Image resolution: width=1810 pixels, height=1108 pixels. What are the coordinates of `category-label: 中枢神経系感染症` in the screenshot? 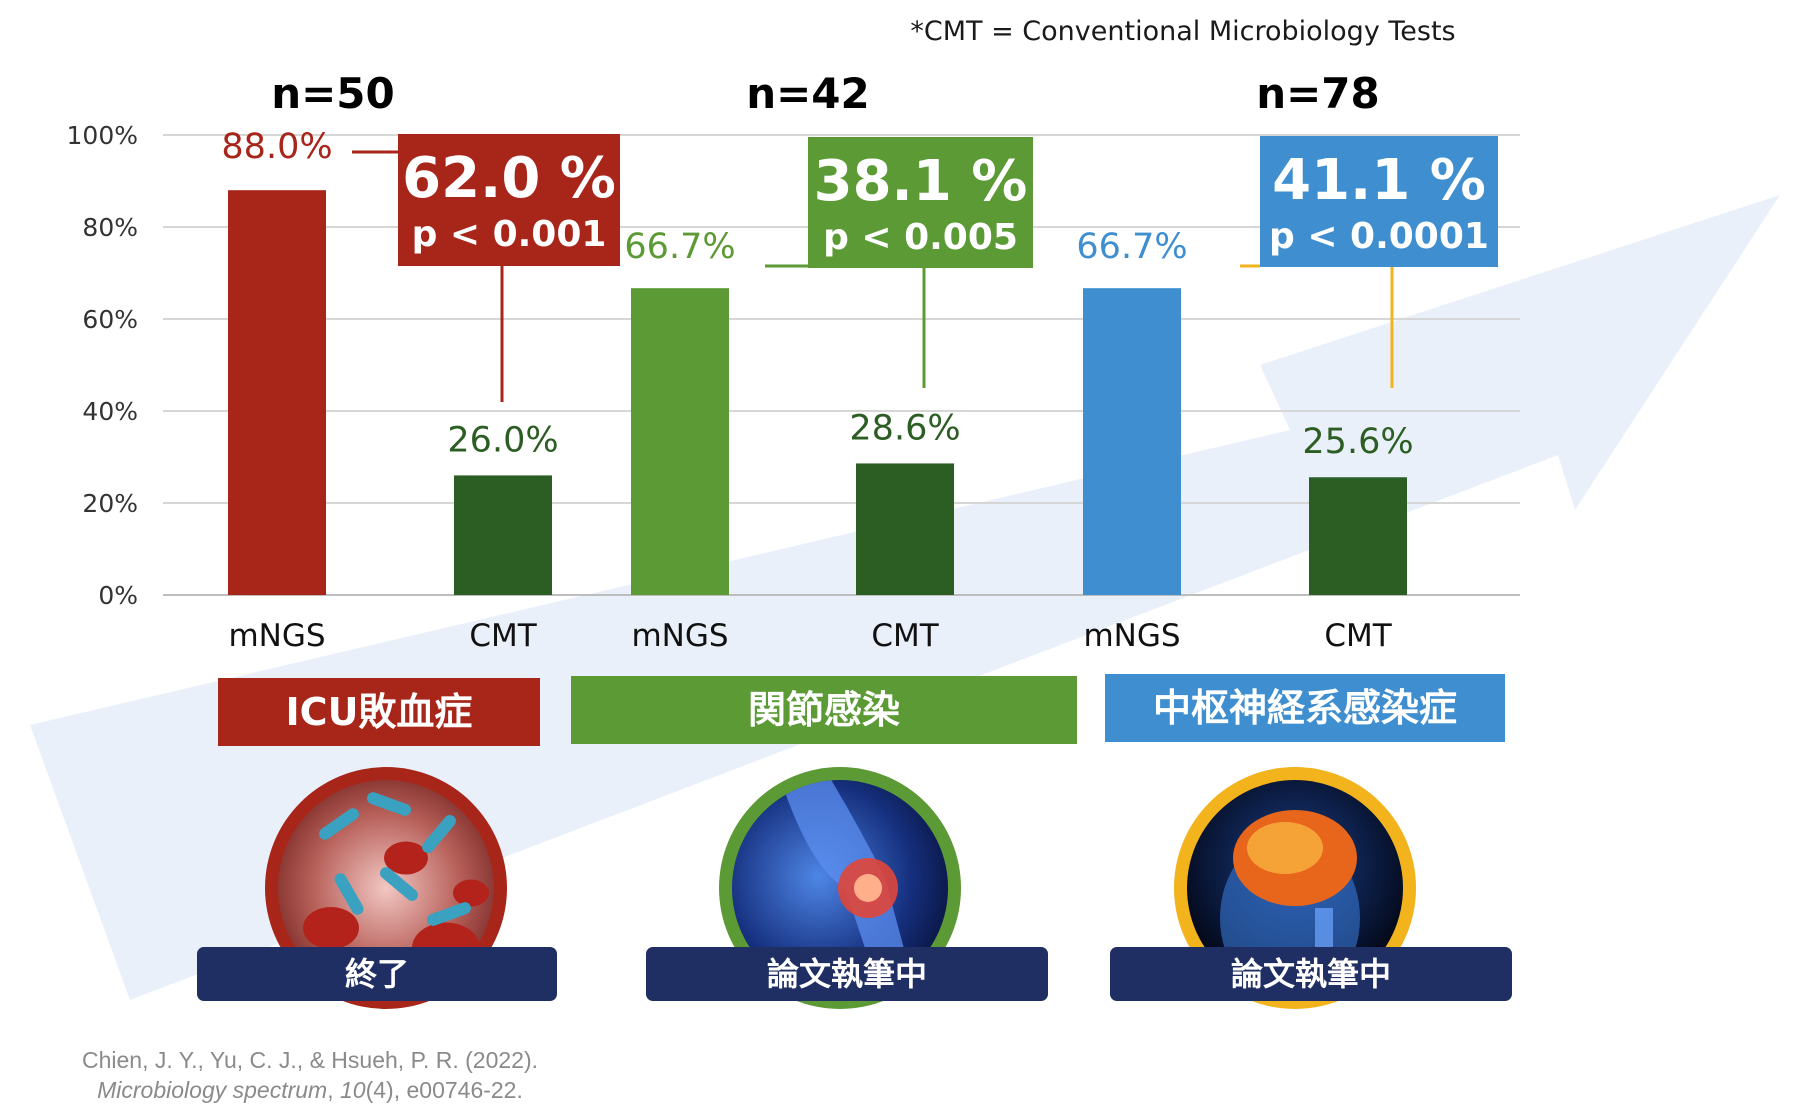 It's located at (1305, 708).